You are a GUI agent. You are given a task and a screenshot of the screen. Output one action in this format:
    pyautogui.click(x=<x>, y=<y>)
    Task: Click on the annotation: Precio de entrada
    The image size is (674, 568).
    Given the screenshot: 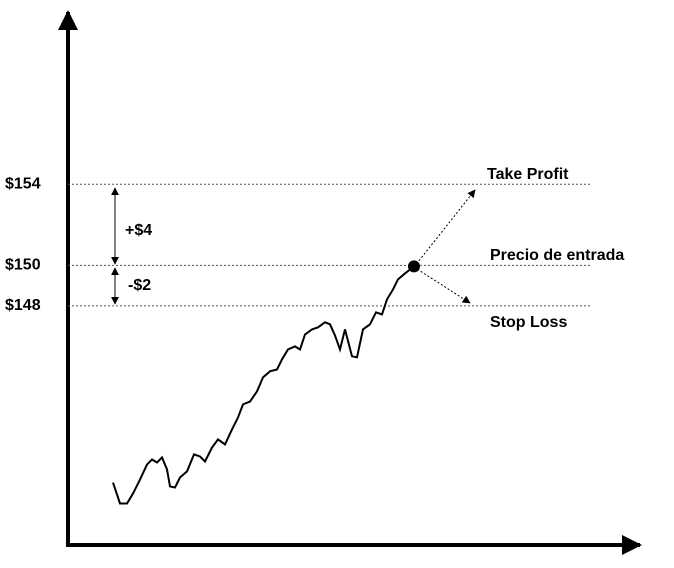 What is the action you would take?
    pyautogui.click(x=557, y=255)
    